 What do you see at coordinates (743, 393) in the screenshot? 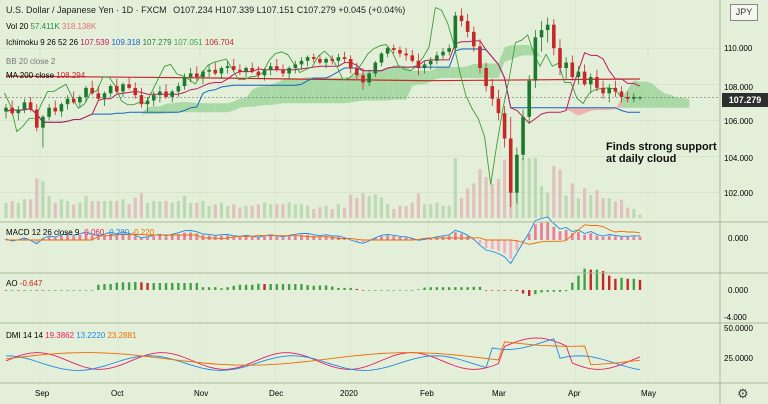
I see `gear-icon: ⚙` at bounding box center [743, 393].